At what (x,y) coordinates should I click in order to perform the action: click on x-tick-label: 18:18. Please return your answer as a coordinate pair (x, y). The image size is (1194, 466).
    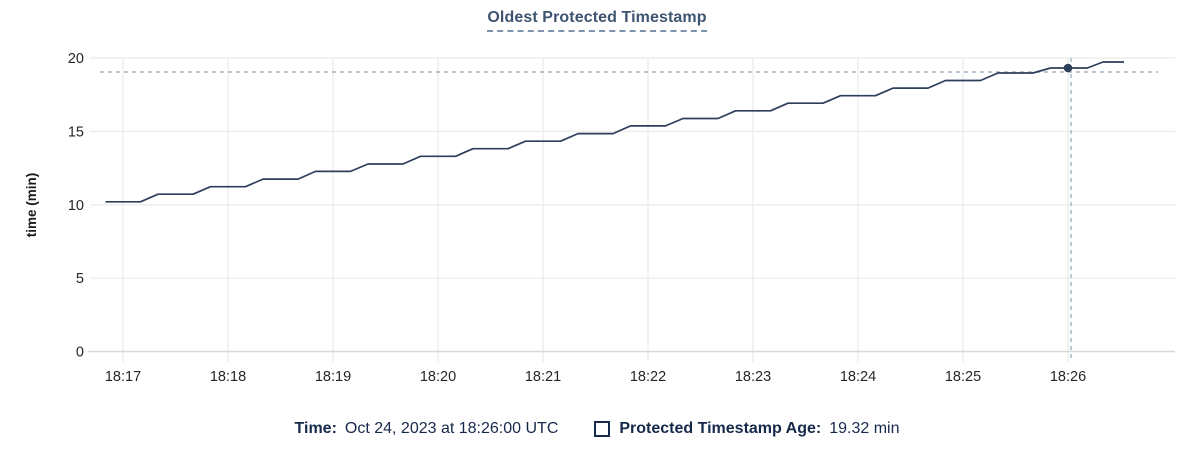
    Looking at the image, I should click on (228, 377).